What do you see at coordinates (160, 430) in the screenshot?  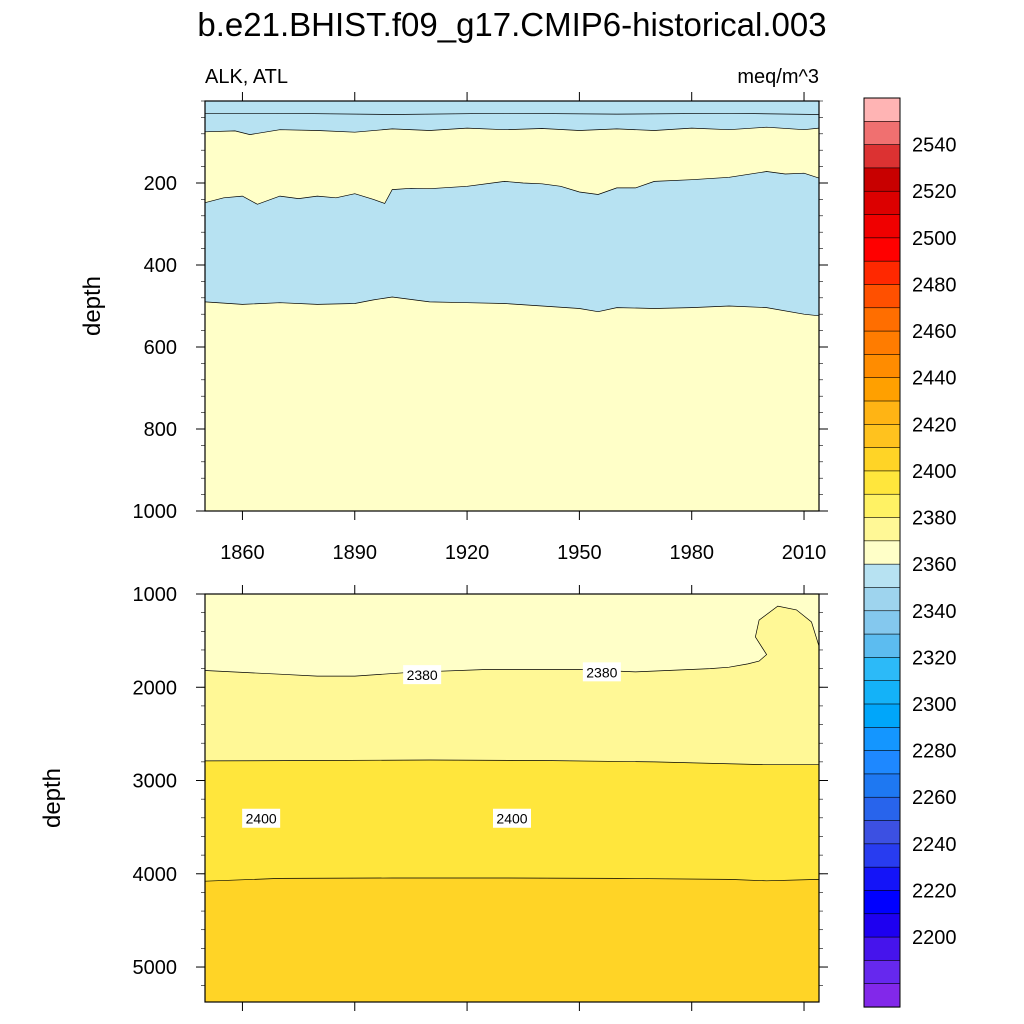 I see `y-tick-label: 800` at bounding box center [160, 430].